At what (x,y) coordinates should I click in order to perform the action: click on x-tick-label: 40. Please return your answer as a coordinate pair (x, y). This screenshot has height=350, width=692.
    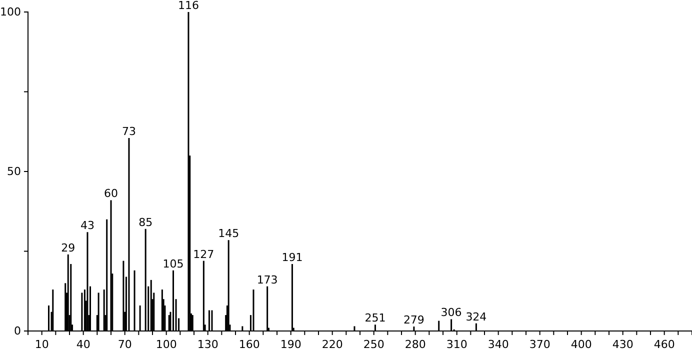
    Looking at the image, I should click on (83, 344).